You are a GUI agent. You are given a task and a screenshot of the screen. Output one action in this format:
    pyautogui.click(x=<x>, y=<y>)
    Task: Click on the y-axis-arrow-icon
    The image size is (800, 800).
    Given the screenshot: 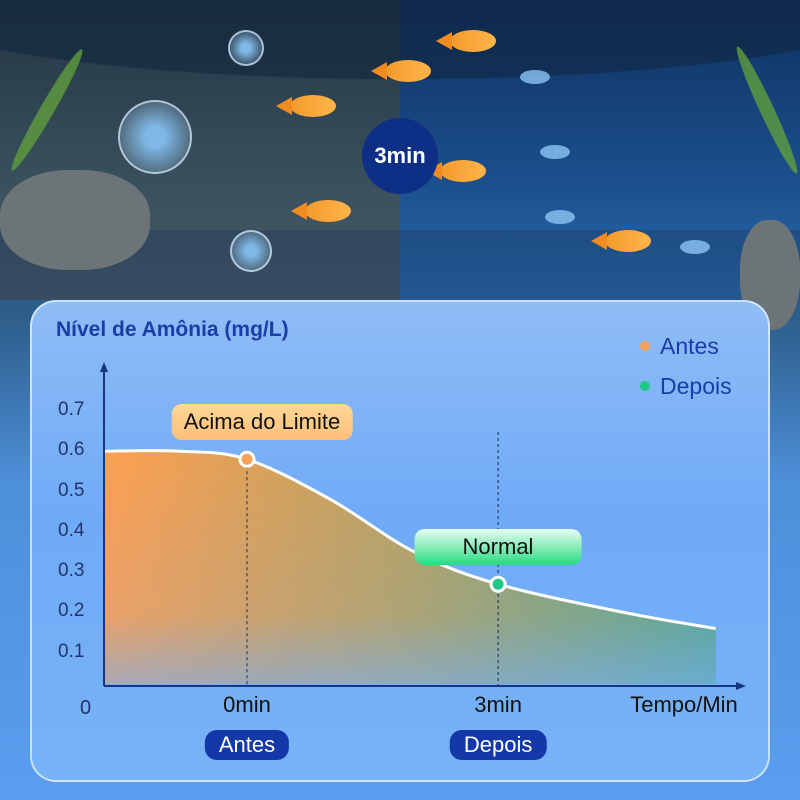 What is the action you would take?
    pyautogui.click(x=104, y=367)
    